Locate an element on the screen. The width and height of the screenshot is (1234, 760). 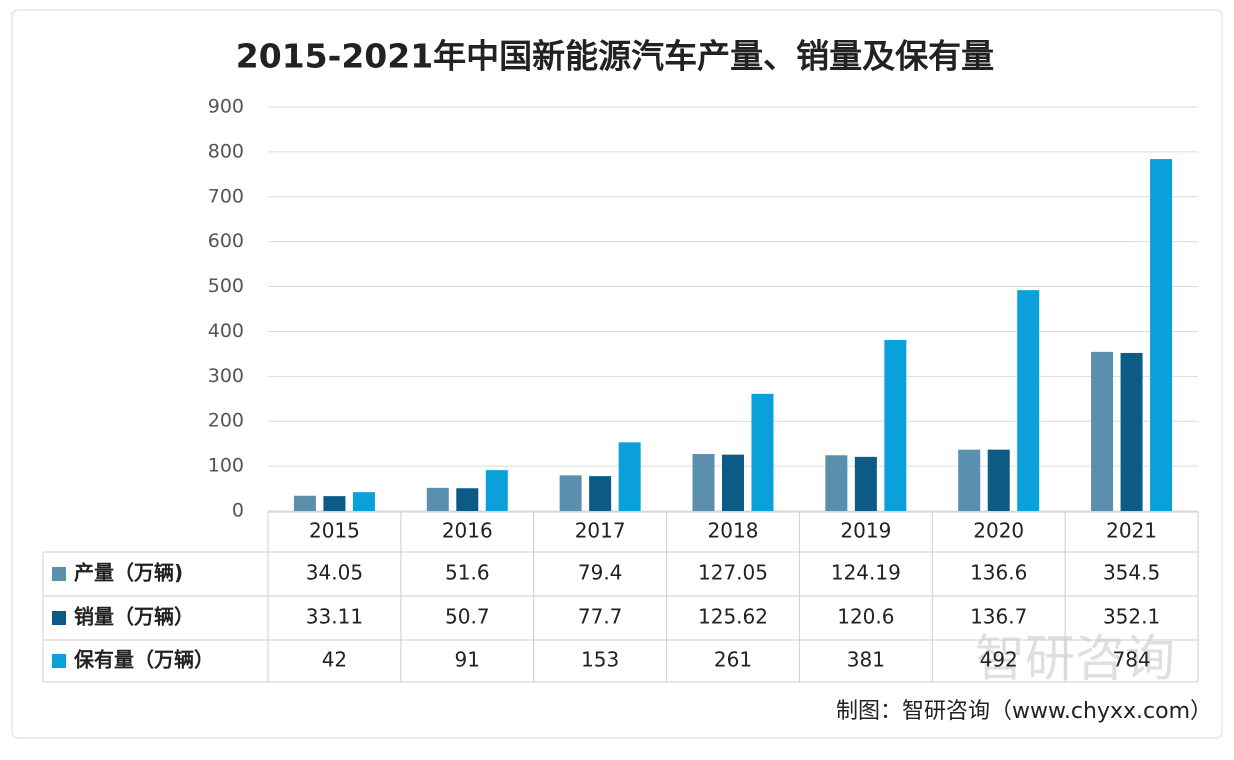
table-value: 124.19 is located at coordinates (866, 573).